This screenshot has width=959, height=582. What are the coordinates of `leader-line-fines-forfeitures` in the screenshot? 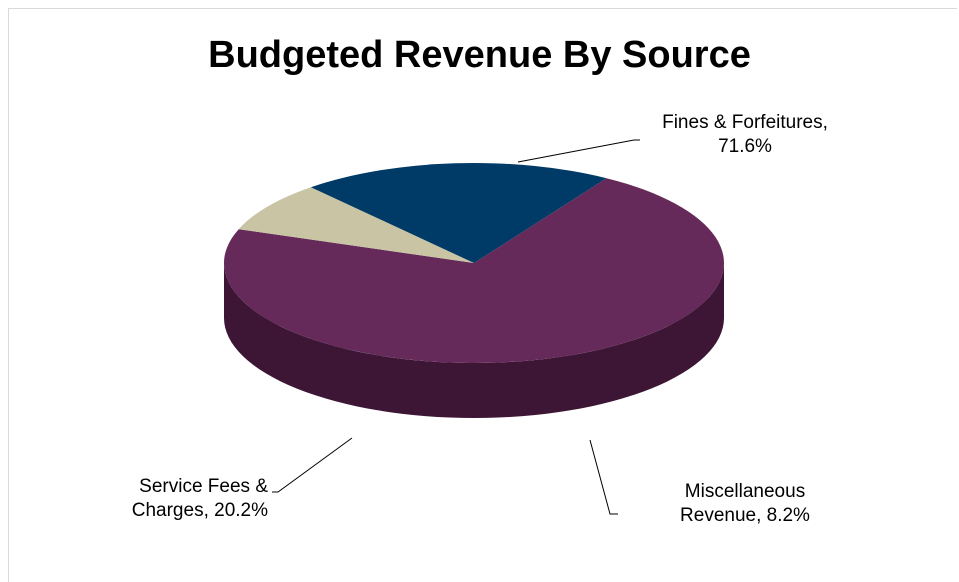 It's located at (578, 151).